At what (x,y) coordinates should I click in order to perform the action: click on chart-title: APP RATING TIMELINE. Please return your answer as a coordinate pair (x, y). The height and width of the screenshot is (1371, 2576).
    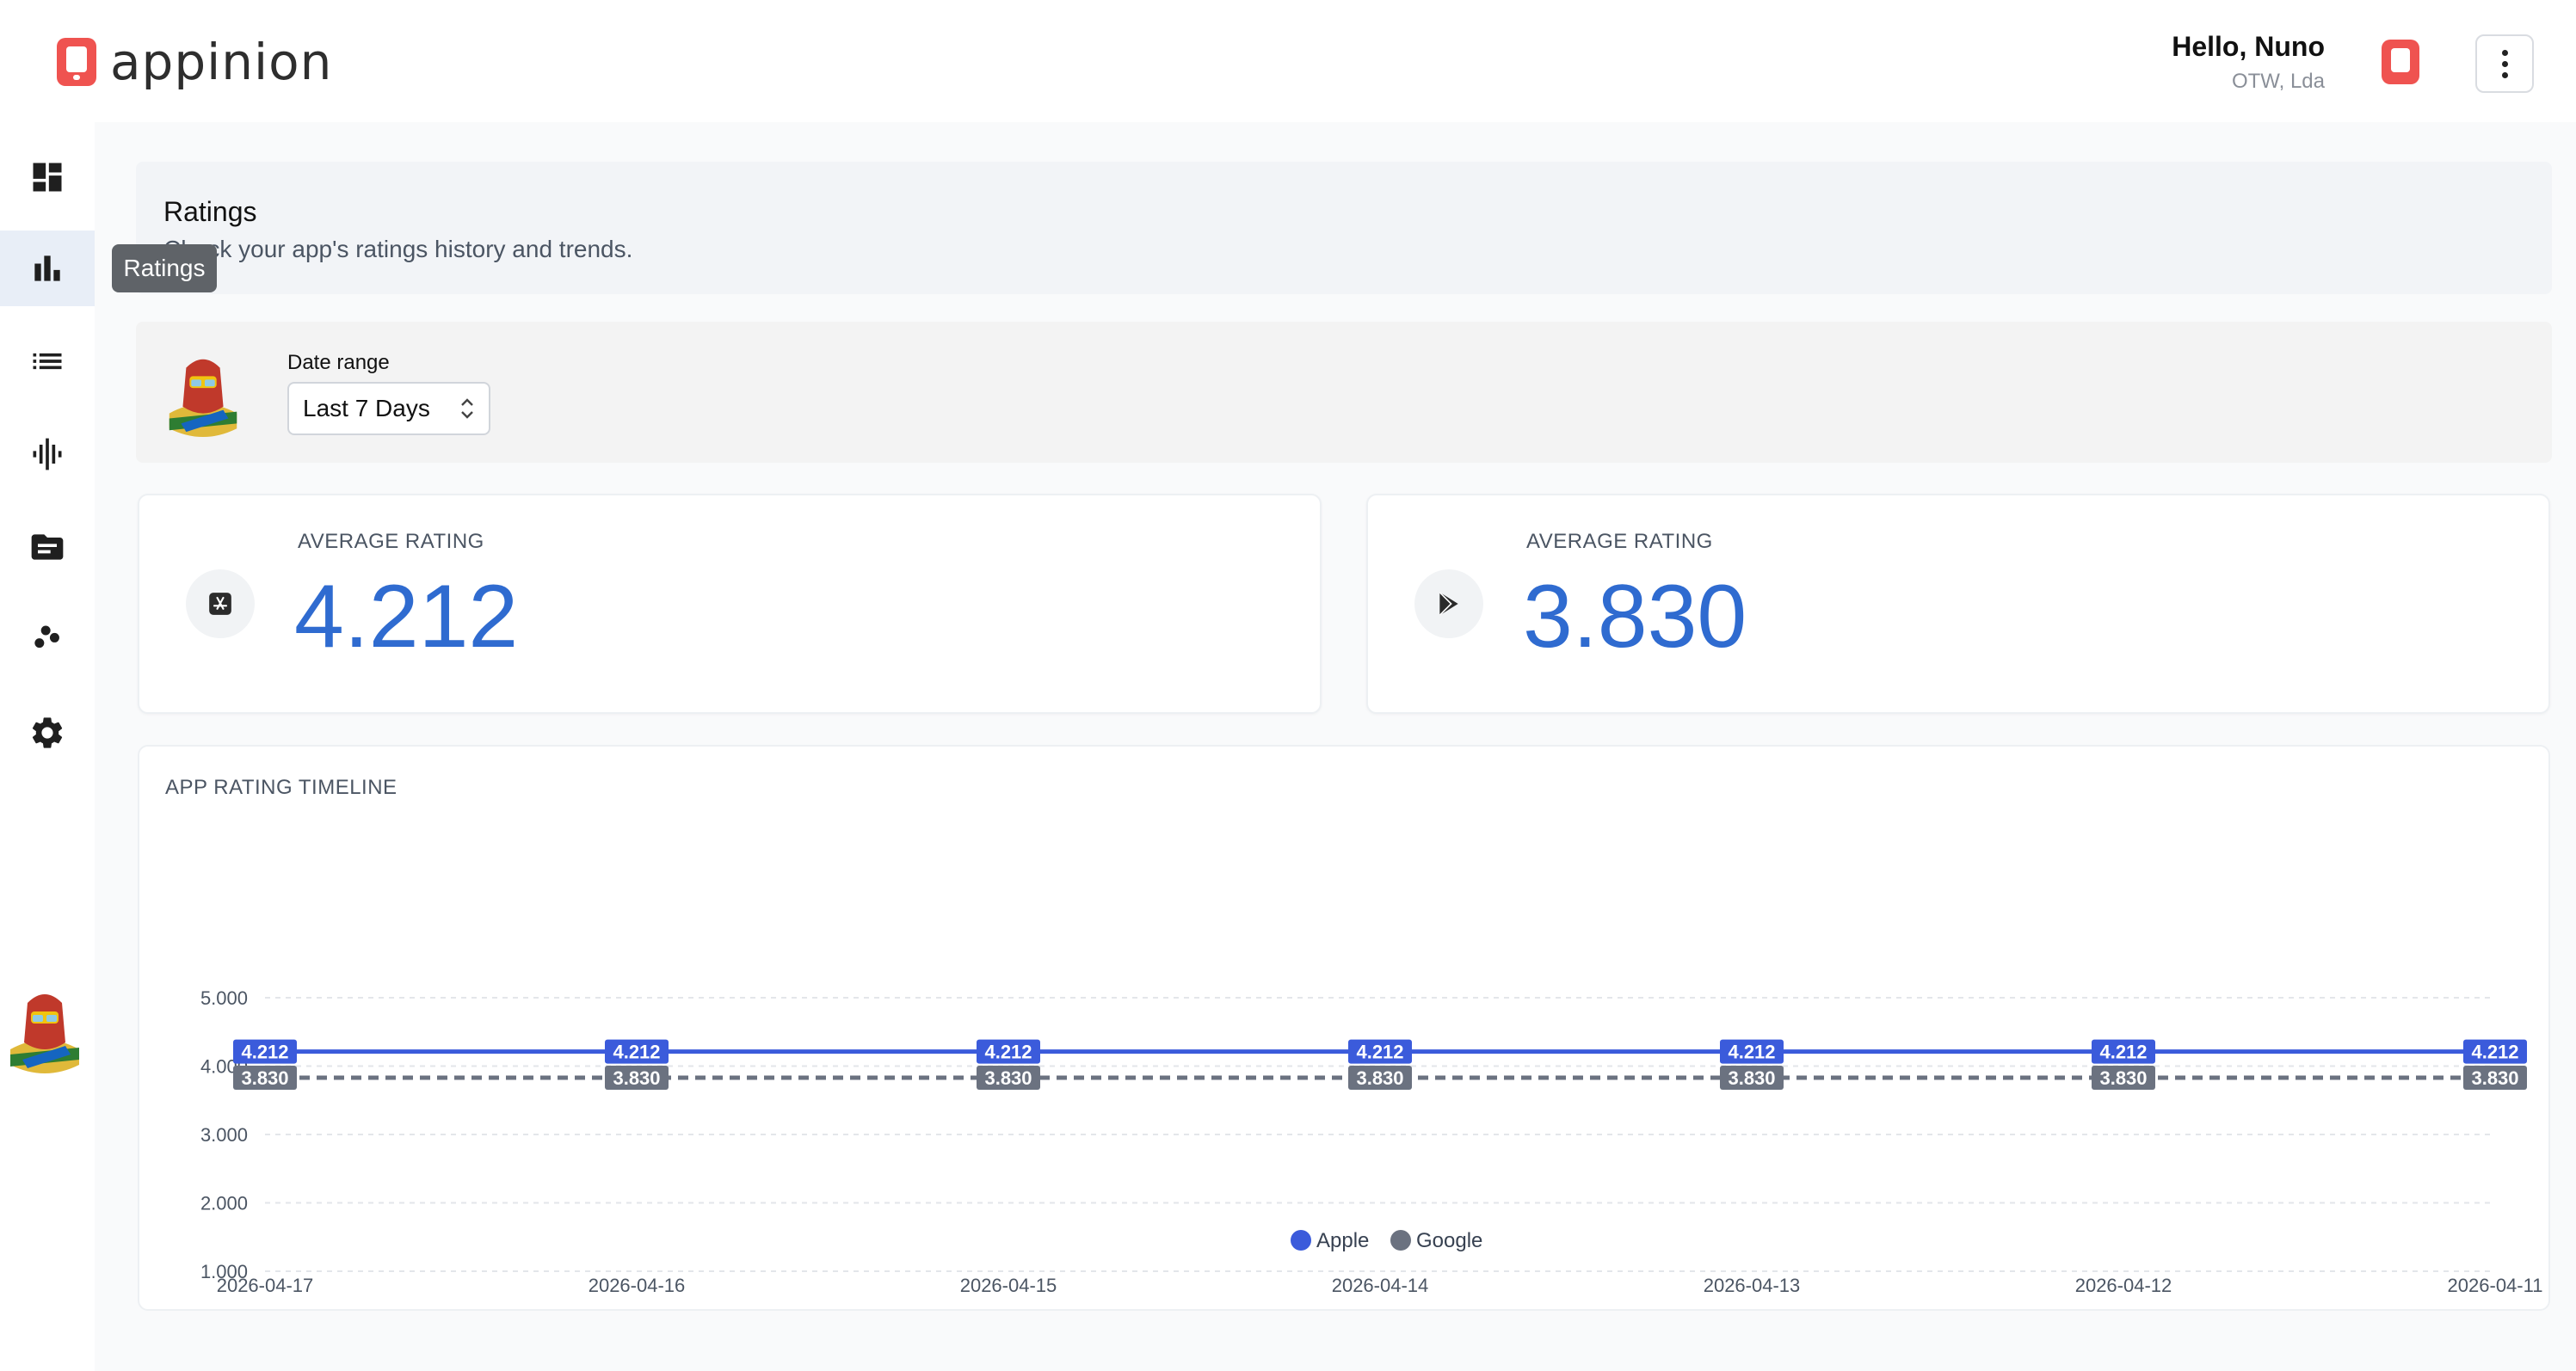
    Looking at the image, I should click on (281, 787).